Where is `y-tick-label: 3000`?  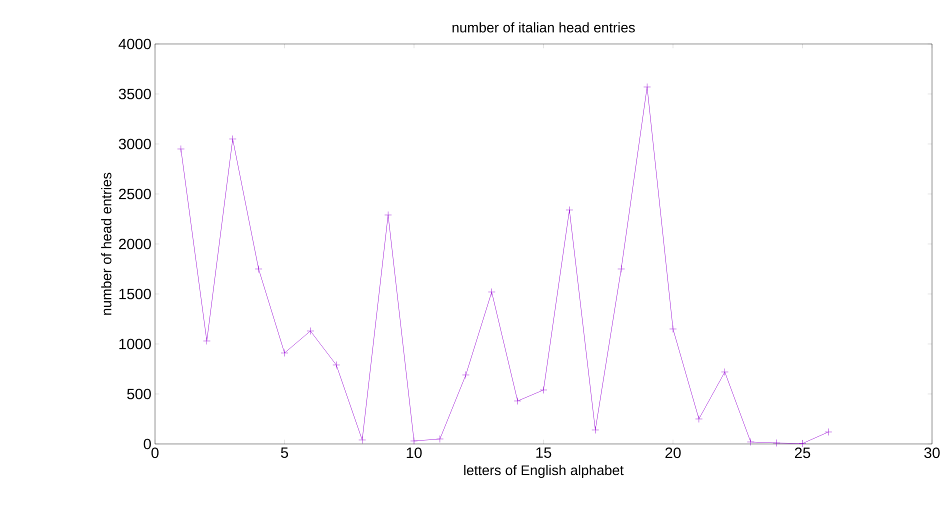 y-tick-label: 3000 is located at coordinates (134, 144).